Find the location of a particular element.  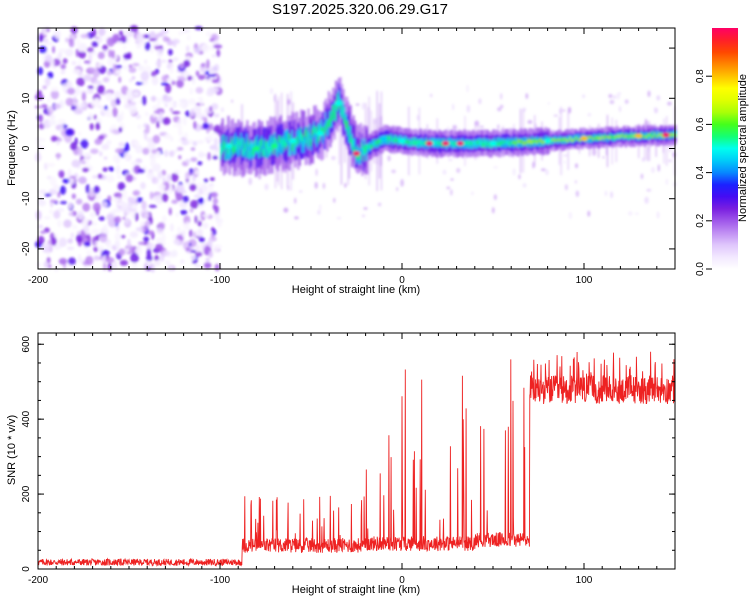

snr-y-tick-label: 400 is located at coordinates (26, 418).